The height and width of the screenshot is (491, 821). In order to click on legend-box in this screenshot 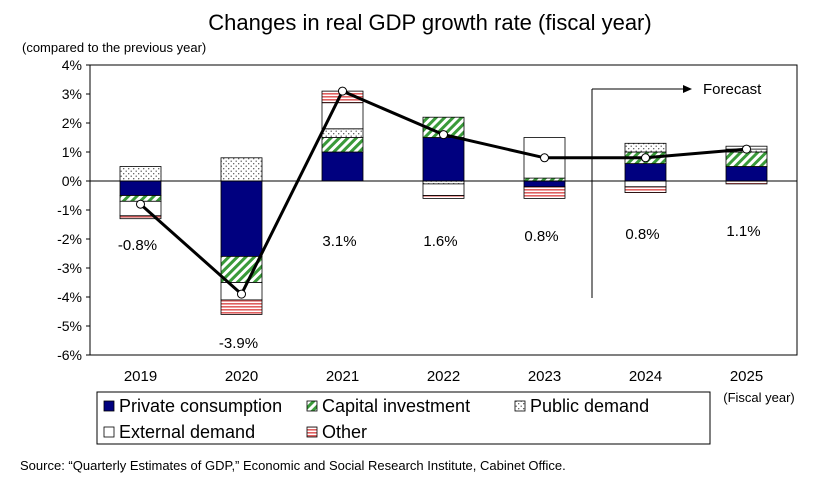, I will do `click(403, 418)`.